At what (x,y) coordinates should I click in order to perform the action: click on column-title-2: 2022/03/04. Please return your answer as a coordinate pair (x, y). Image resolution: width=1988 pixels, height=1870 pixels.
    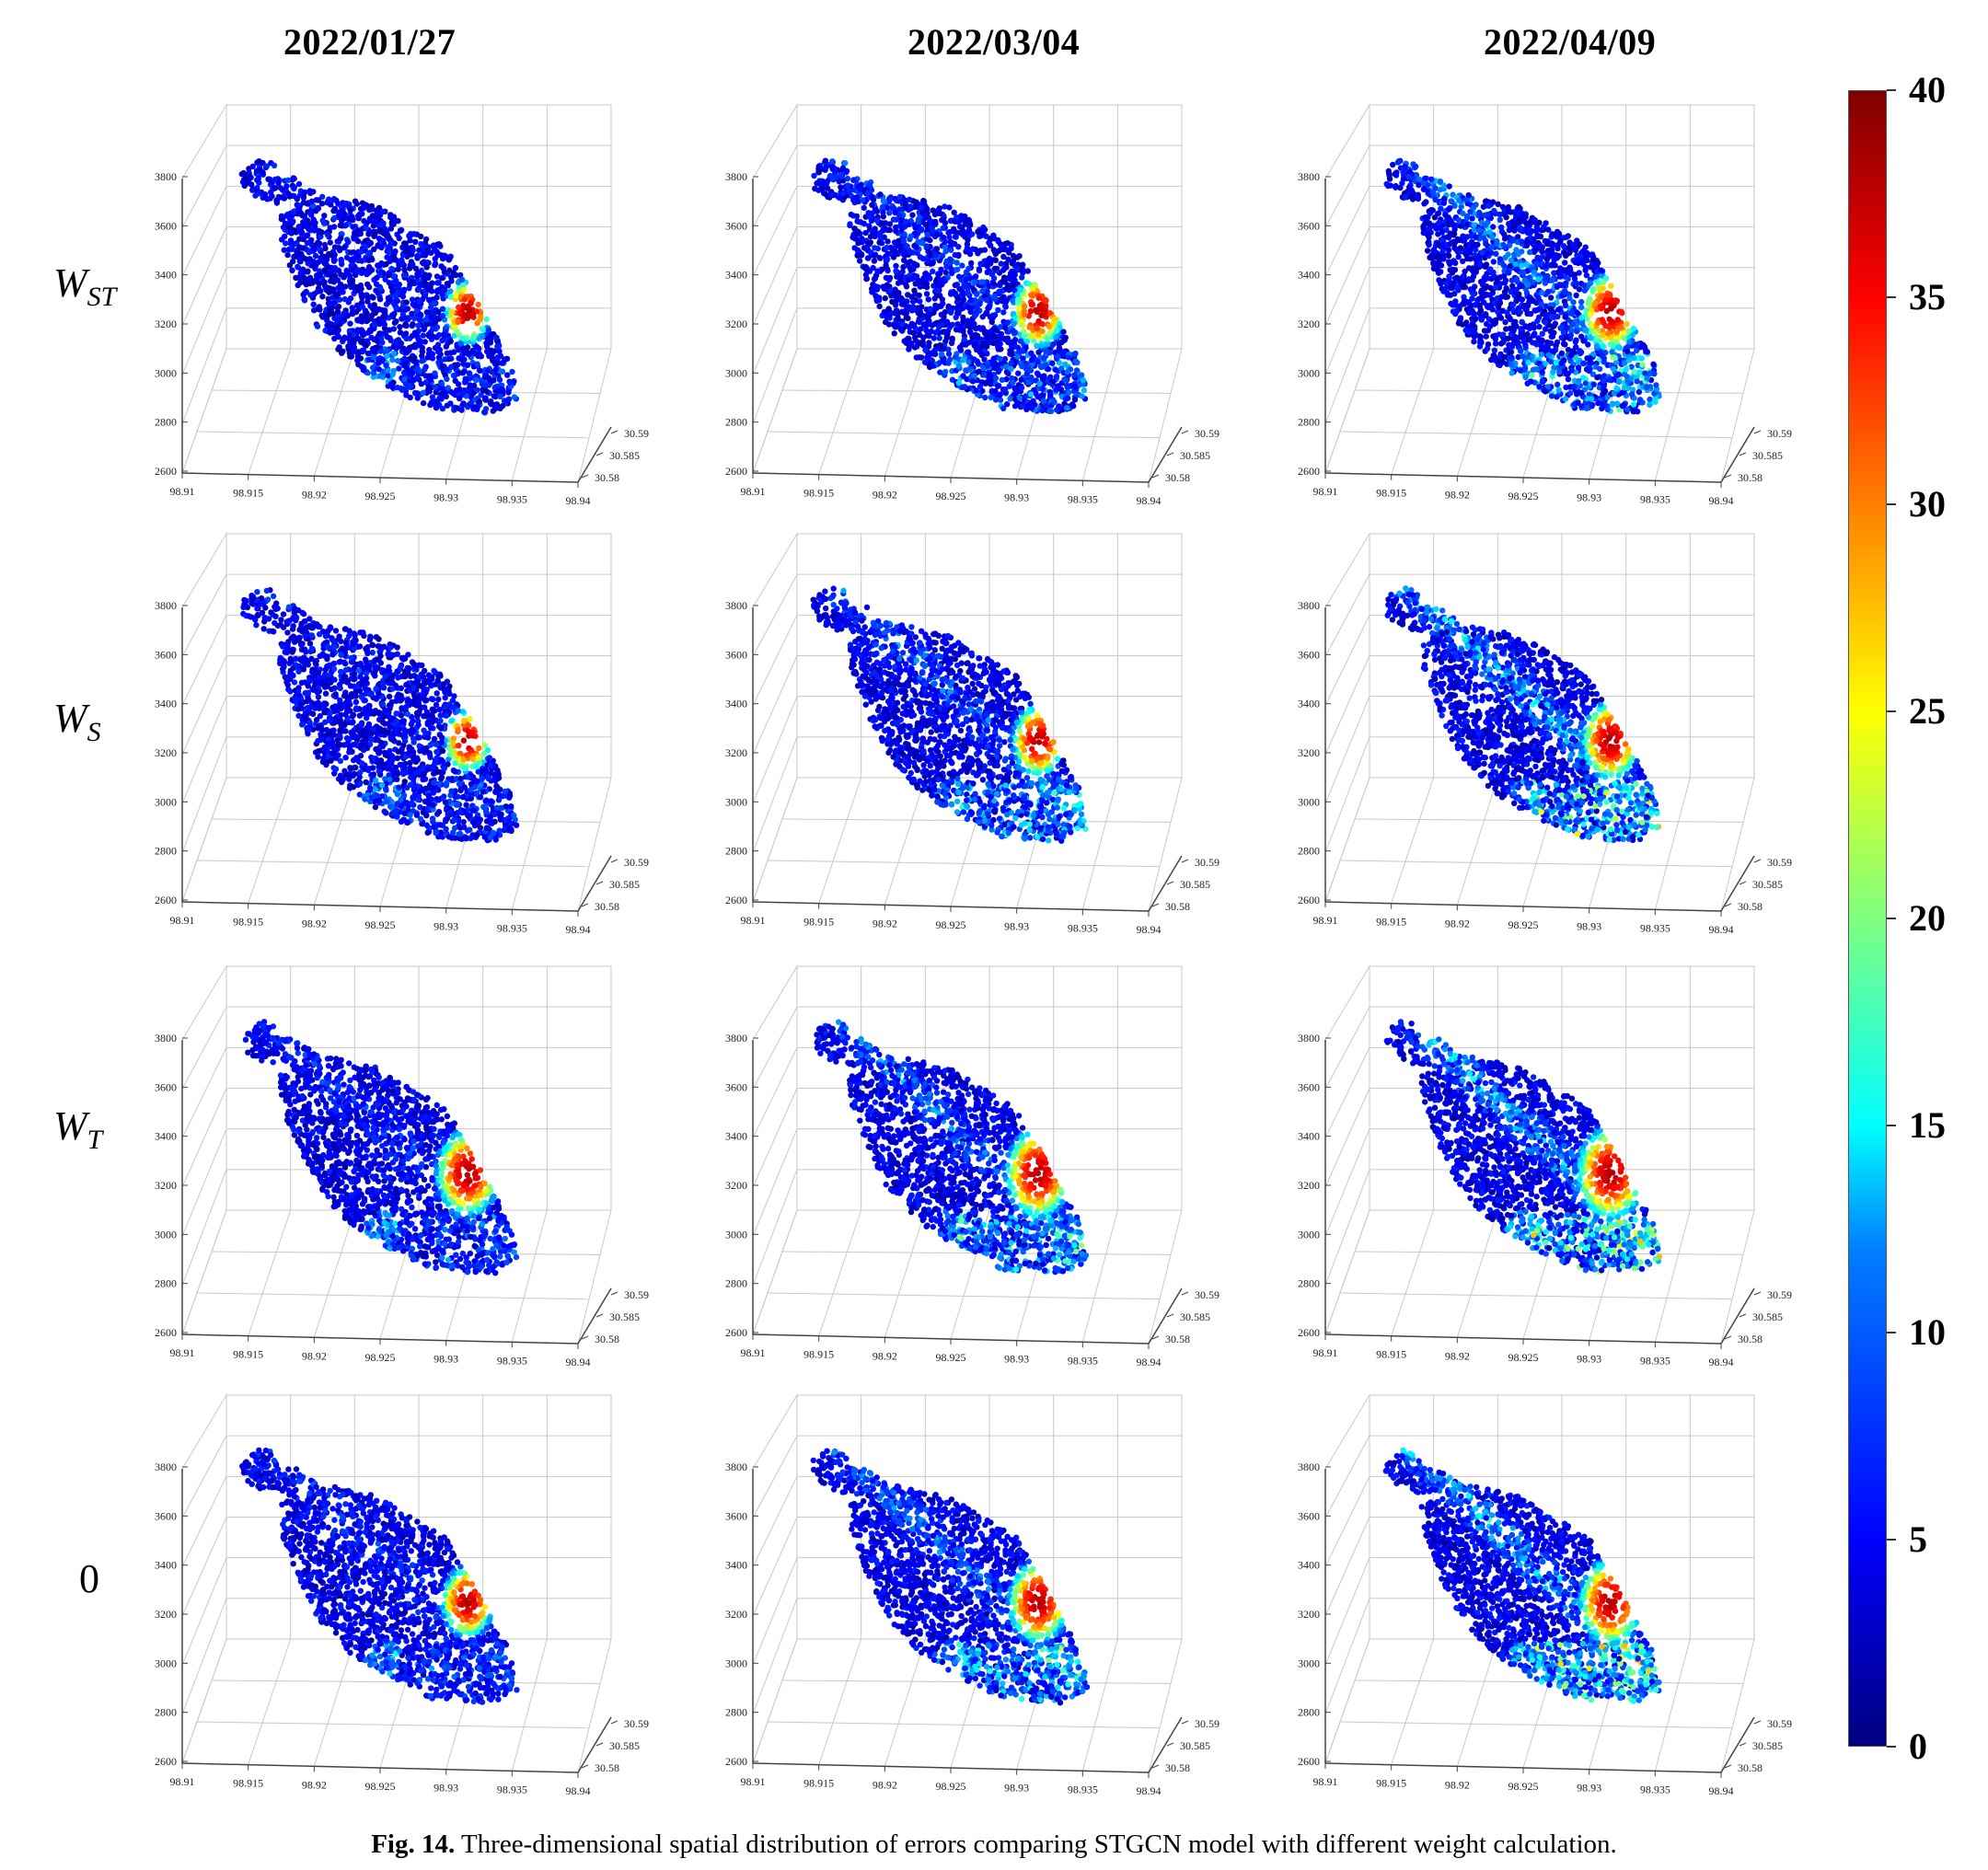
    Looking at the image, I should click on (993, 41).